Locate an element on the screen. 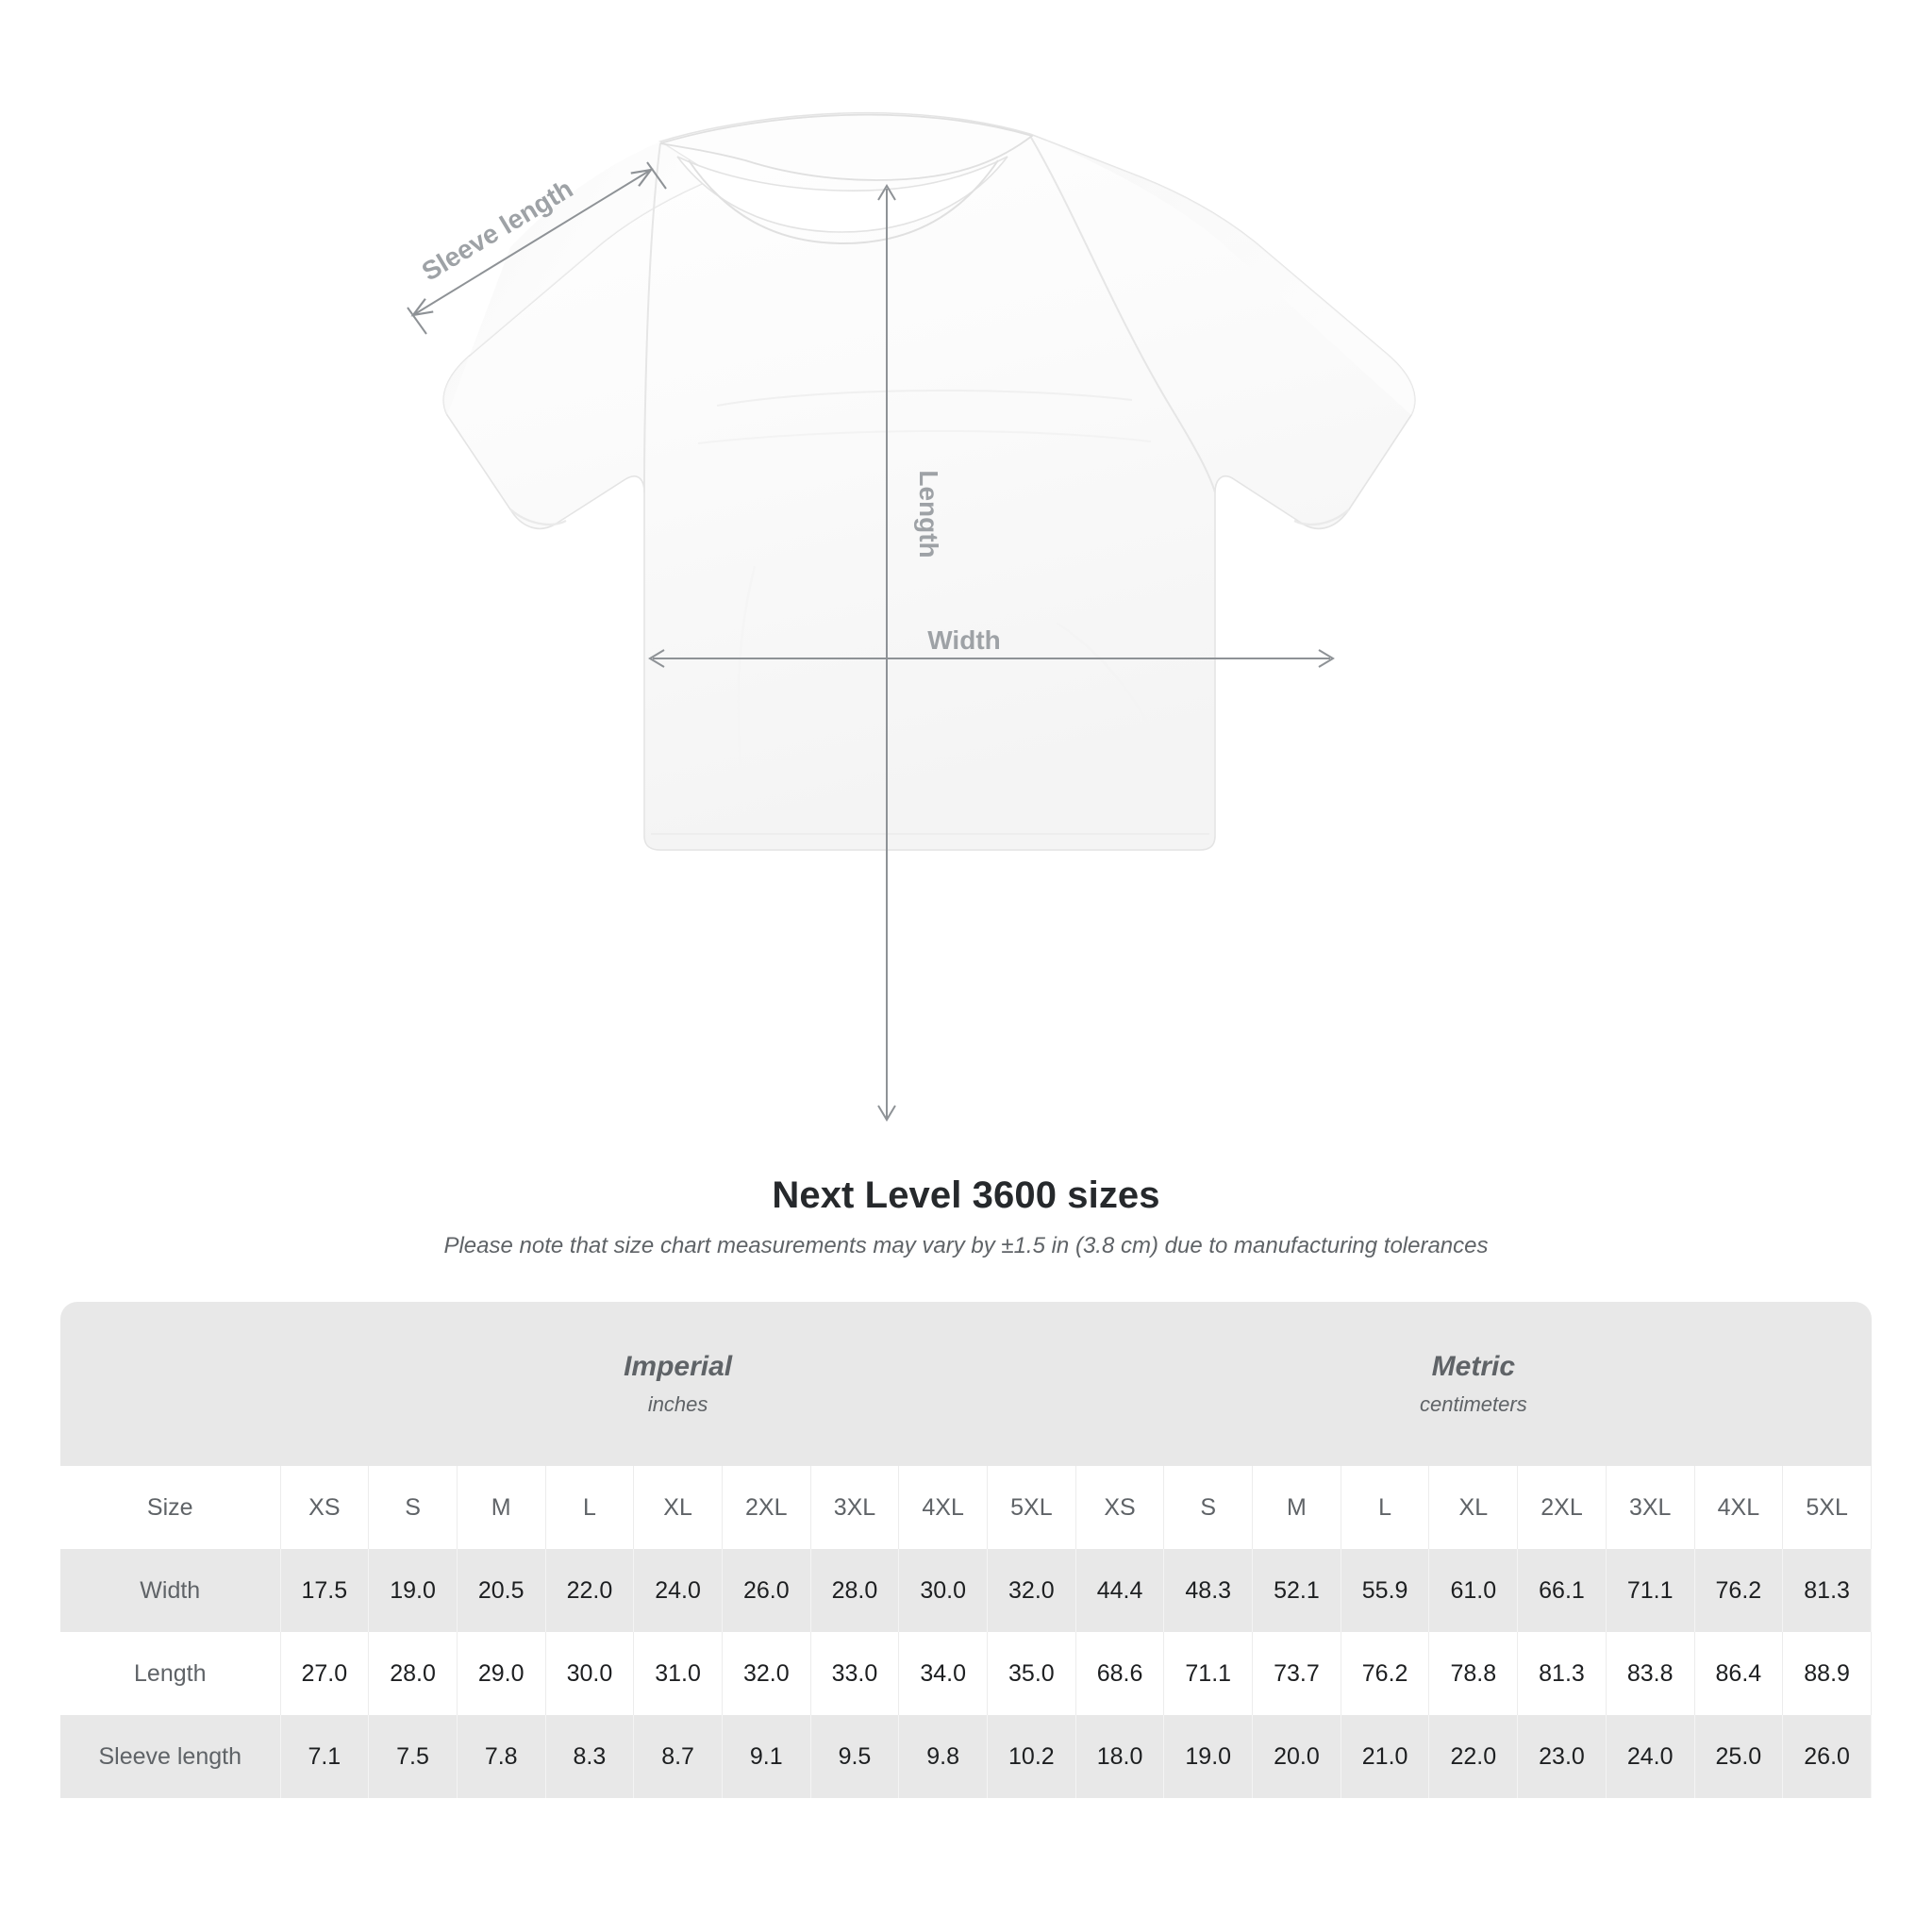 This screenshot has height=1932, width=1932. cell-sleeve-imperial-l: 8.3 is located at coordinates (590, 1757).